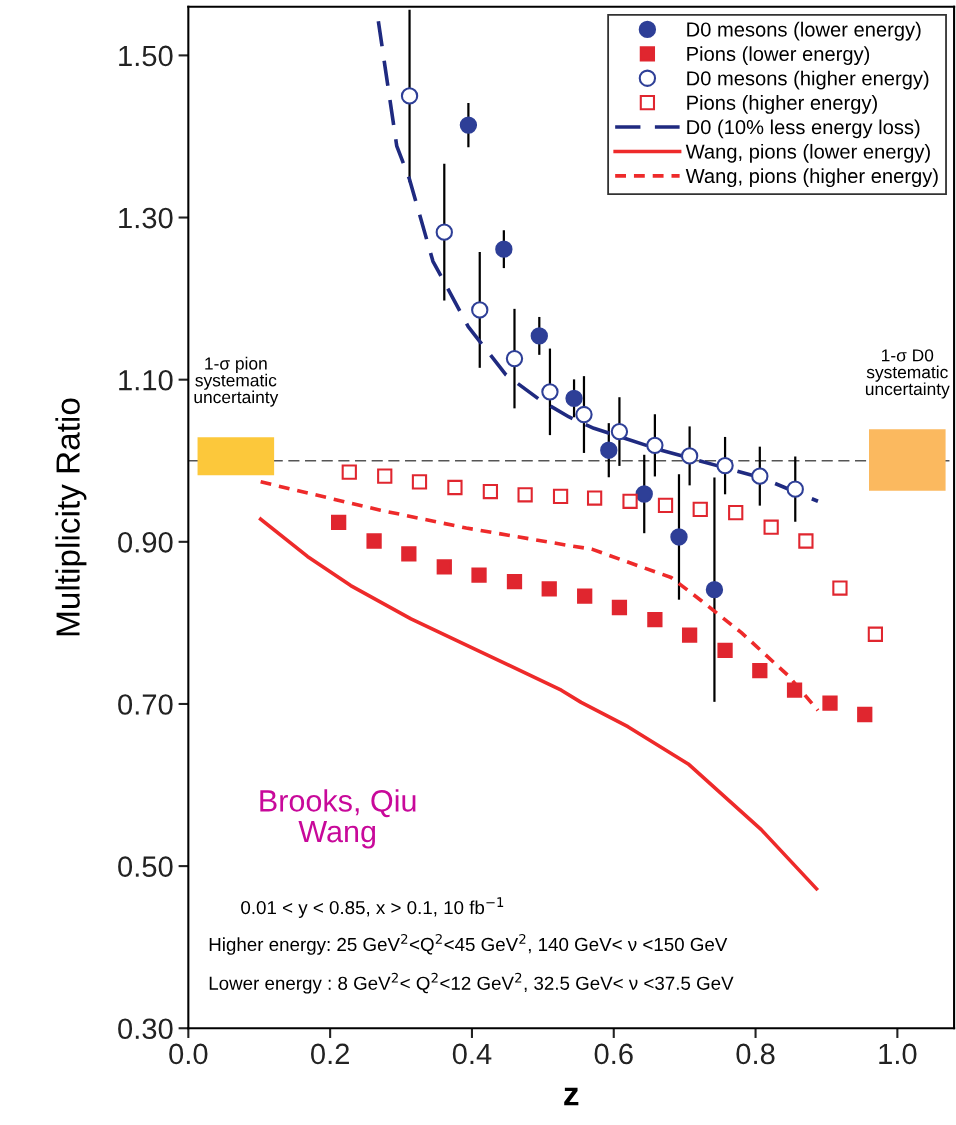 Image resolution: width=956 pixels, height=1125 pixels. Describe the element at coordinates (472, 1054) in the screenshot. I see `x-tick-label: 0.4` at that location.